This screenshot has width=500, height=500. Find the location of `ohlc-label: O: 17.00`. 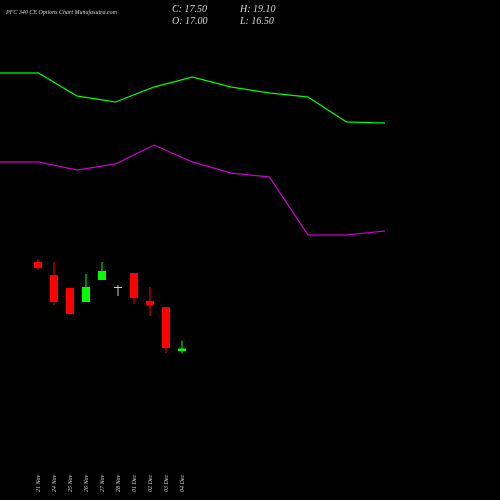

ohlc-label: O: 17.00 is located at coordinates (190, 21).